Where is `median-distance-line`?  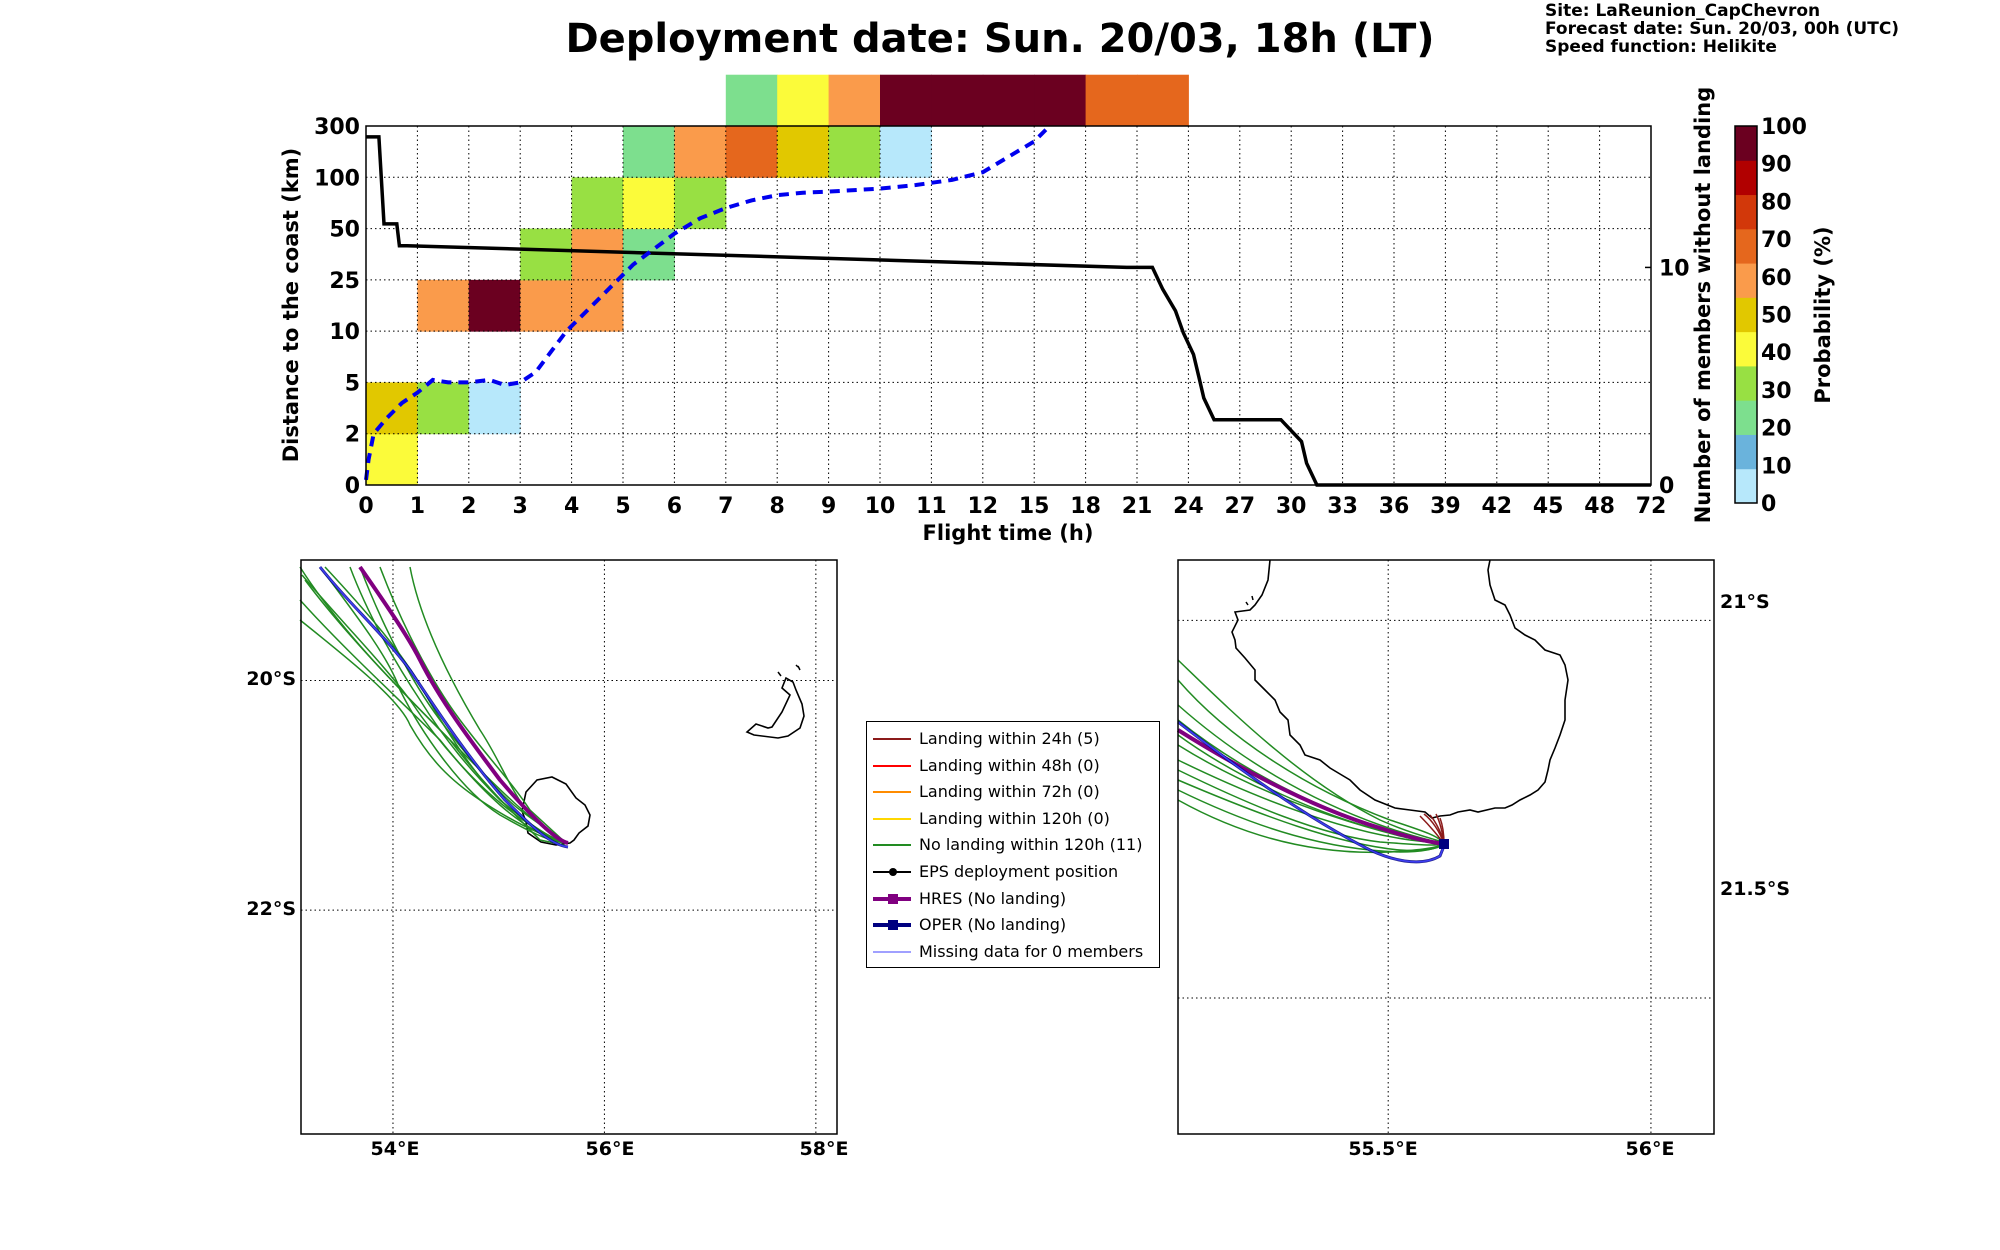 median-distance-line is located at coordinates (708, 302).